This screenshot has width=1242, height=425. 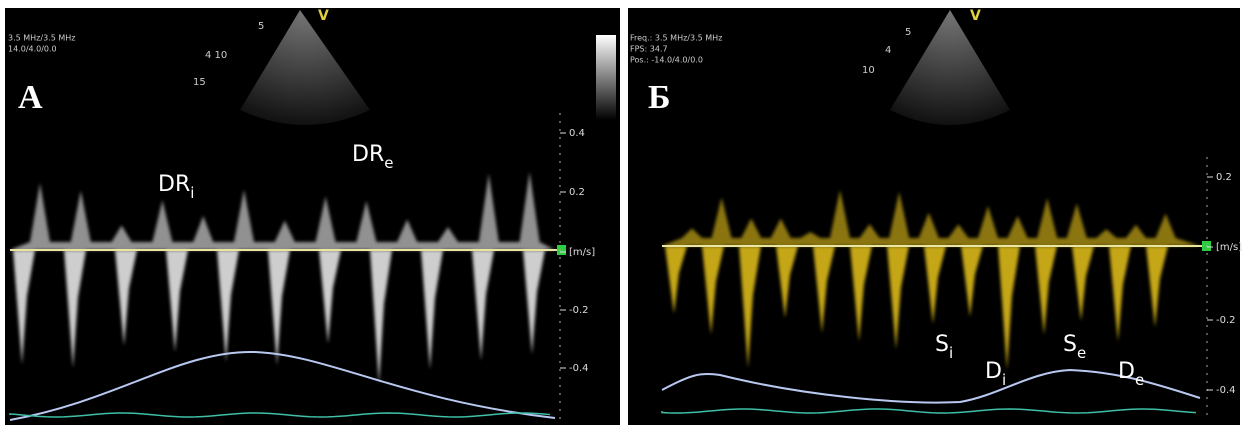 I want to click on depth-mark: 4 10, so click(x=216, y=55).